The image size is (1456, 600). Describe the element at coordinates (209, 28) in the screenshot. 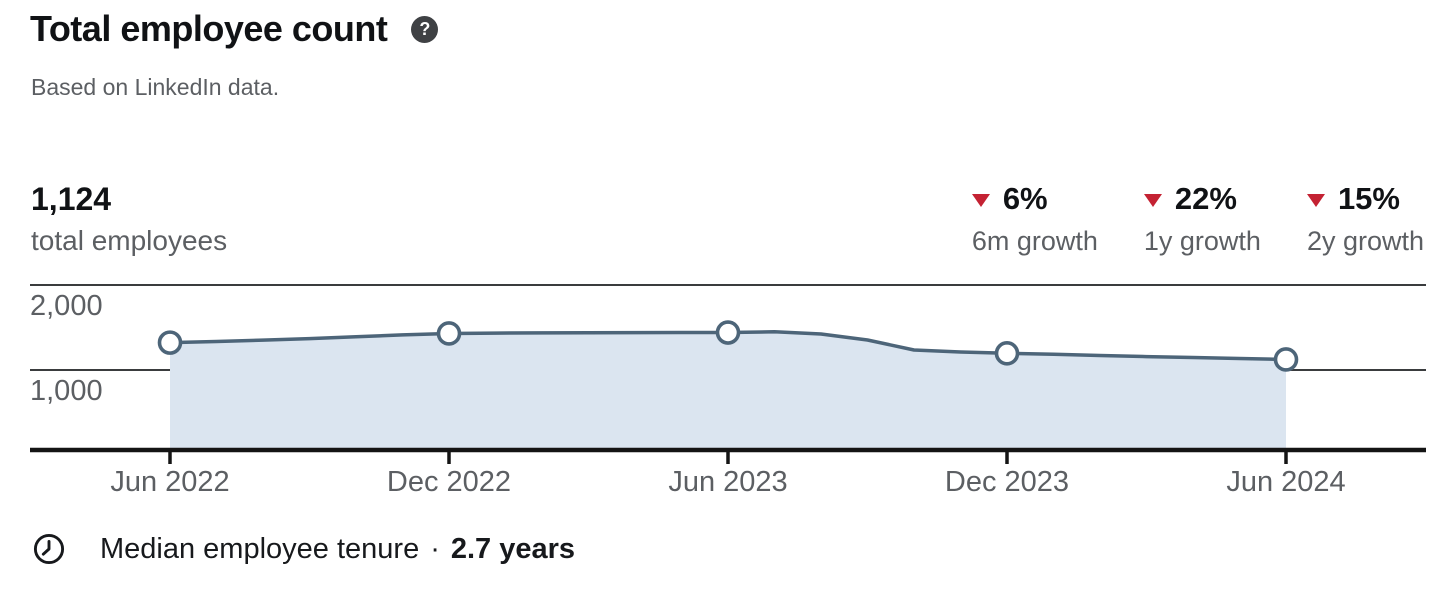

I see `page-title: Total employee count` at that location.